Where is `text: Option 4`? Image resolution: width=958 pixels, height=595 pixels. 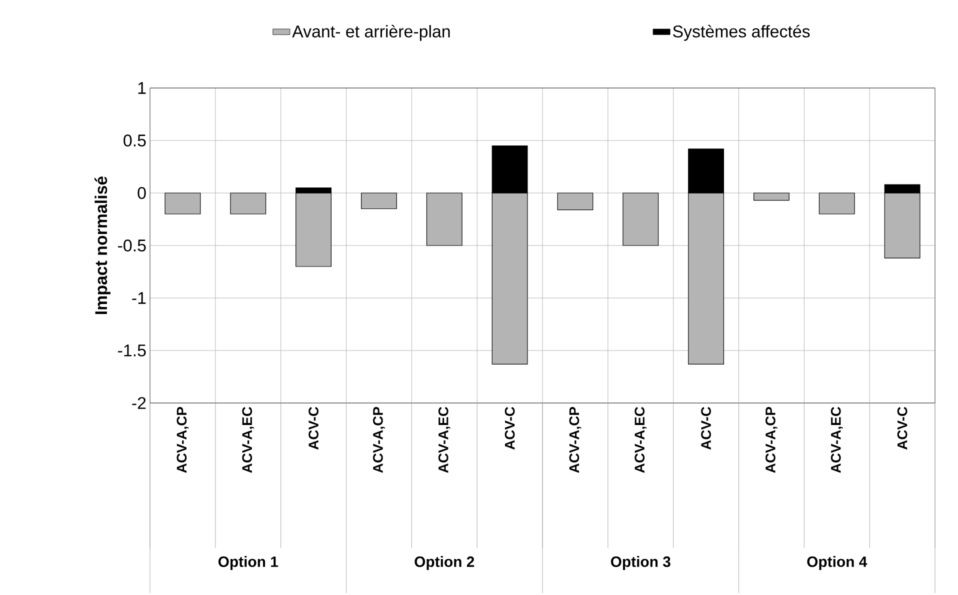
text: Option 4 is located at coordinates (837, 563).